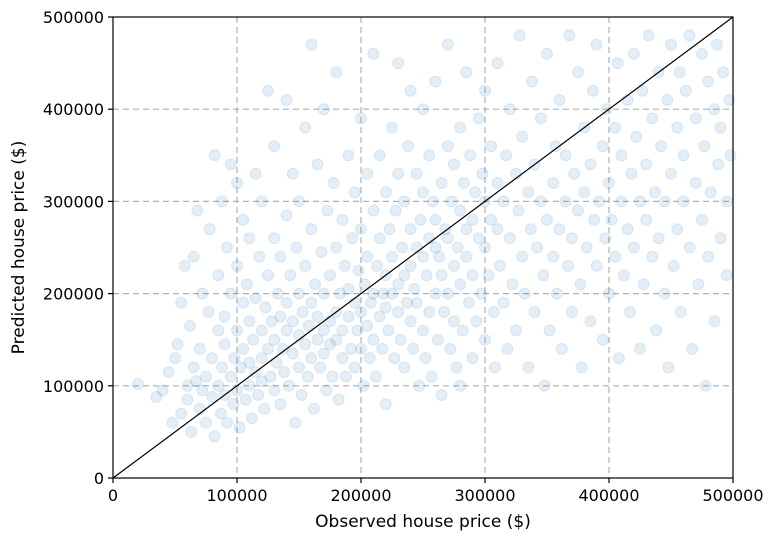  I want to click on y-tick-label: 400000, so click(73, 109).